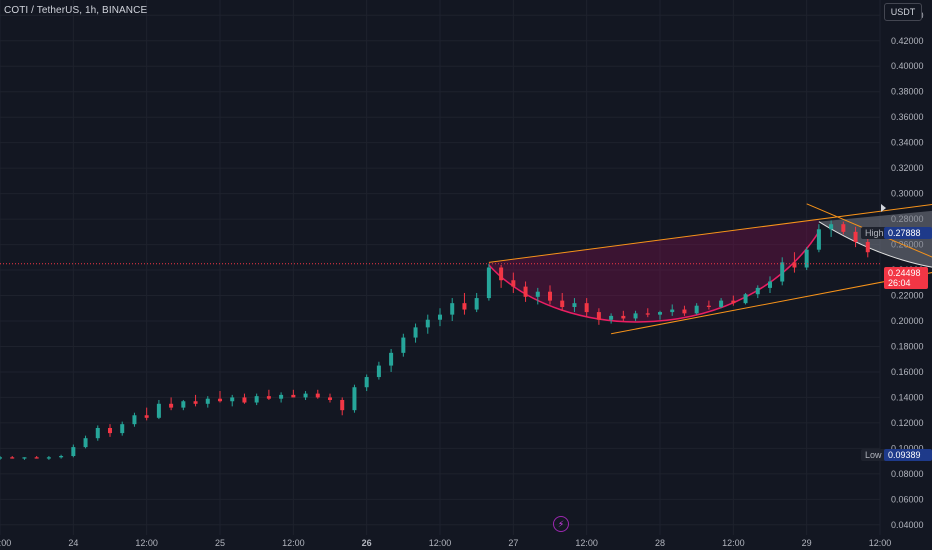 The width and height of the screenshot is (932, 550). Describe the element at coordinates (76, 10) in the screenshot. I see `symbol-title: COTI / TetherUS, 1h, BINANCE` at that location.